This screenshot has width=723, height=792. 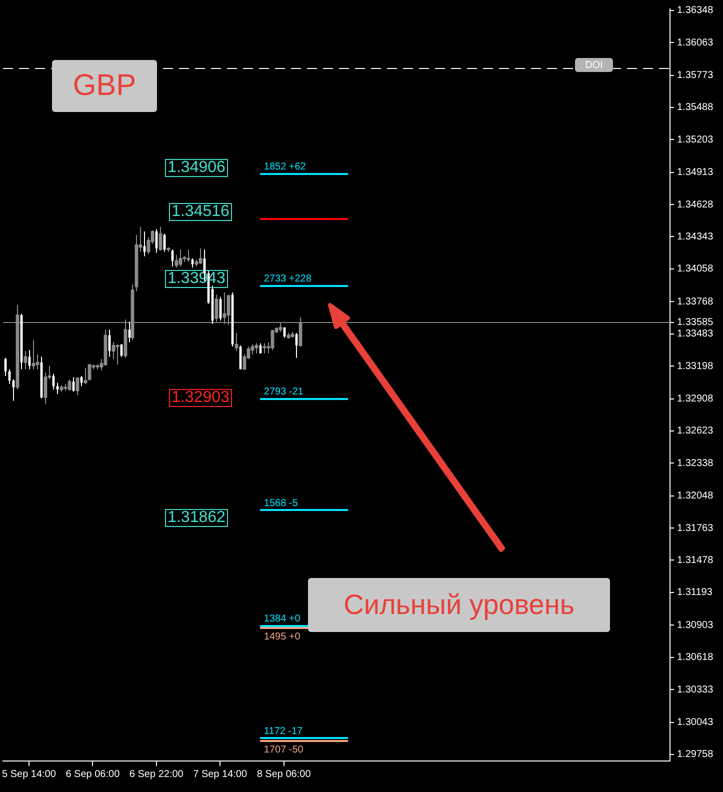 What do you see at coordinates (200, 212) in the screenshot?
I see `annotation: 1.34516` at bounding box center [200, 212].